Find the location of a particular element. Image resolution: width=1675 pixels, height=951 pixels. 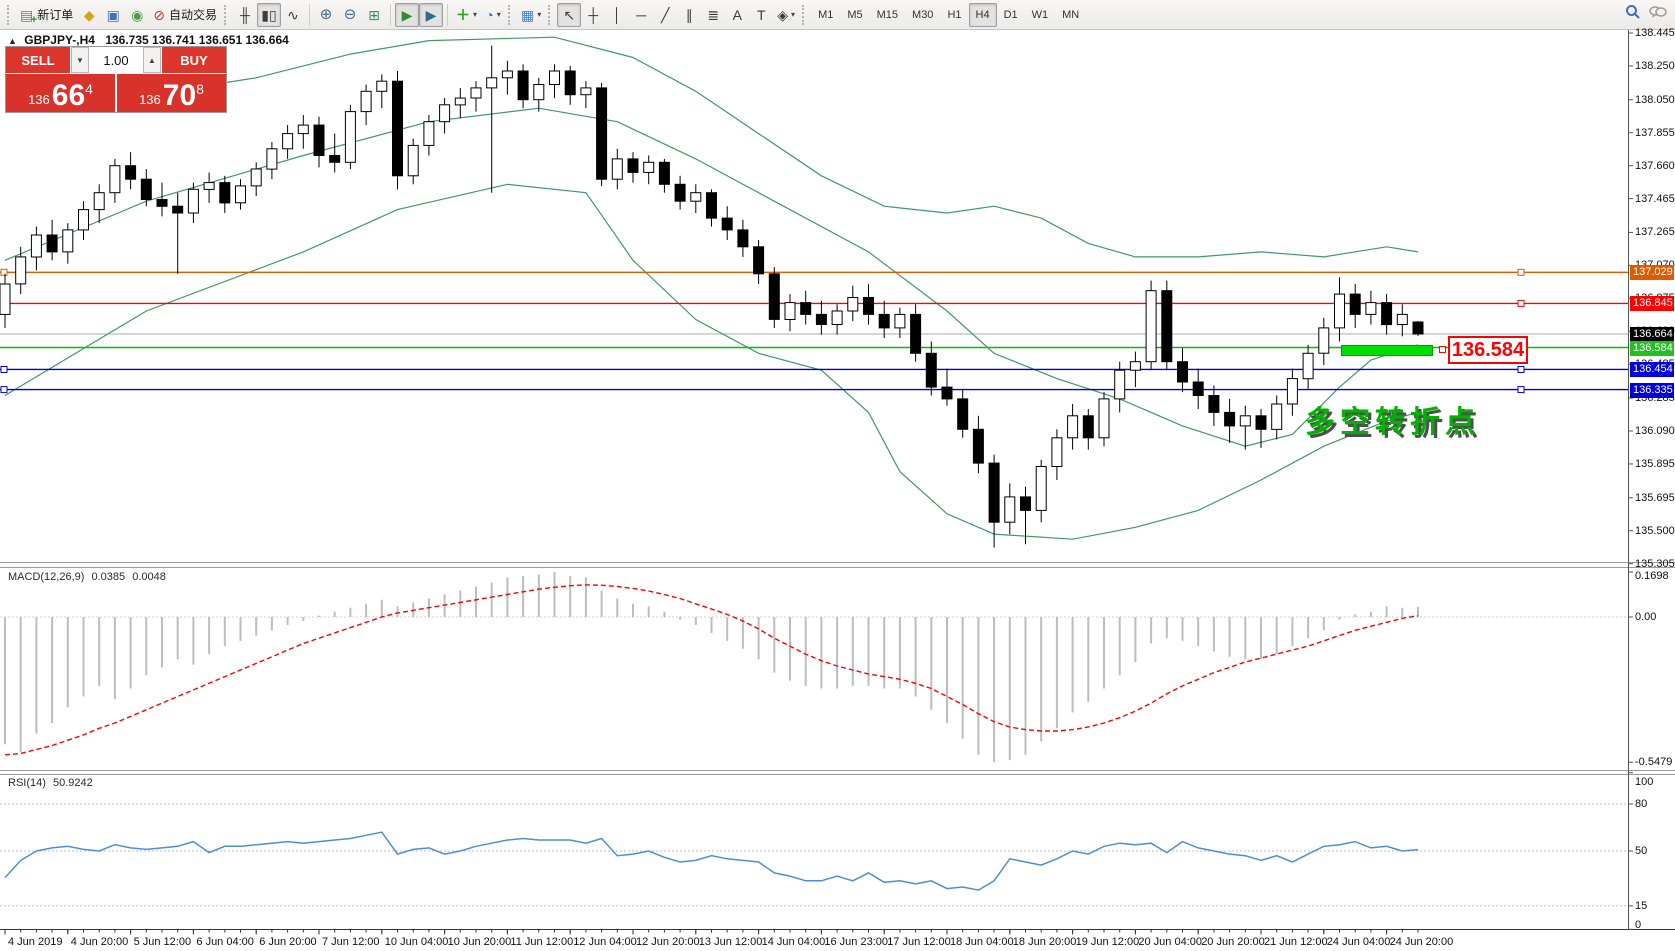

time-tick-label: 16 Jun 23:00 is located at coordinates (856, 942).